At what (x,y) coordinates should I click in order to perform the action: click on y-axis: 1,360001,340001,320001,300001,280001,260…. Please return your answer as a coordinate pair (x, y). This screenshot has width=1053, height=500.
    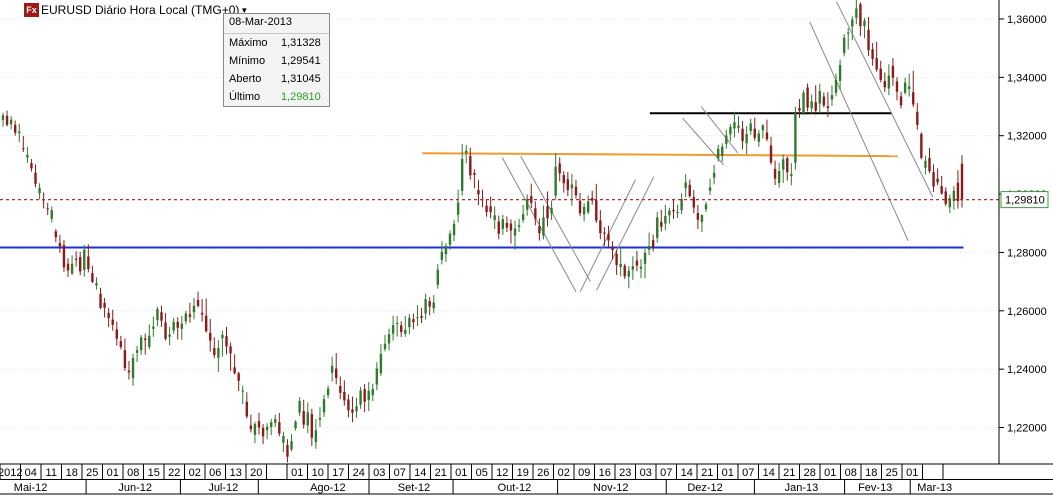
    Looking at the image, I should click on (1025, 247).